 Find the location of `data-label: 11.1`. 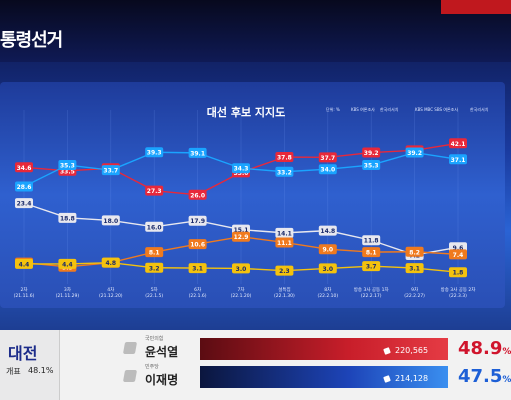

data-label: 11.1 is located at coordinates (284, 243).